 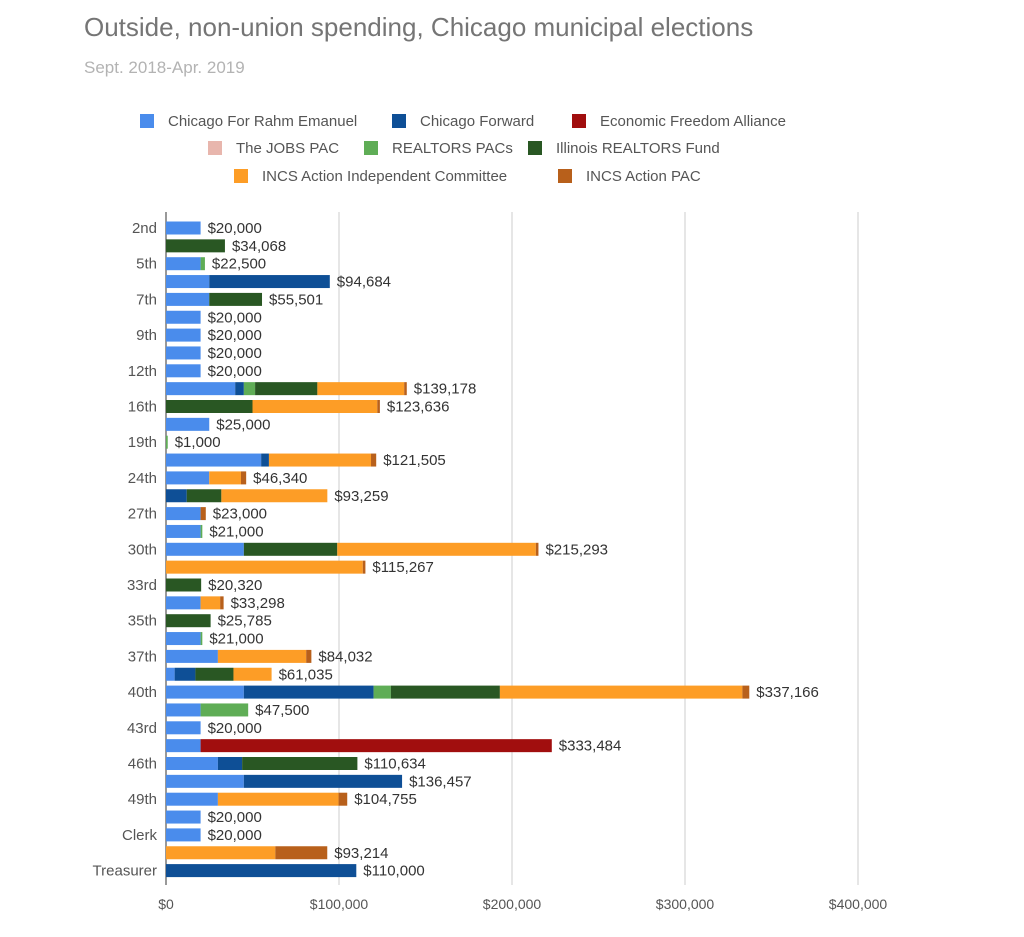 What do you see at coordinates (452, 148) in the screenshot?
I see `legend-label: REALTORS PACs` at bounding box center [452, 148].